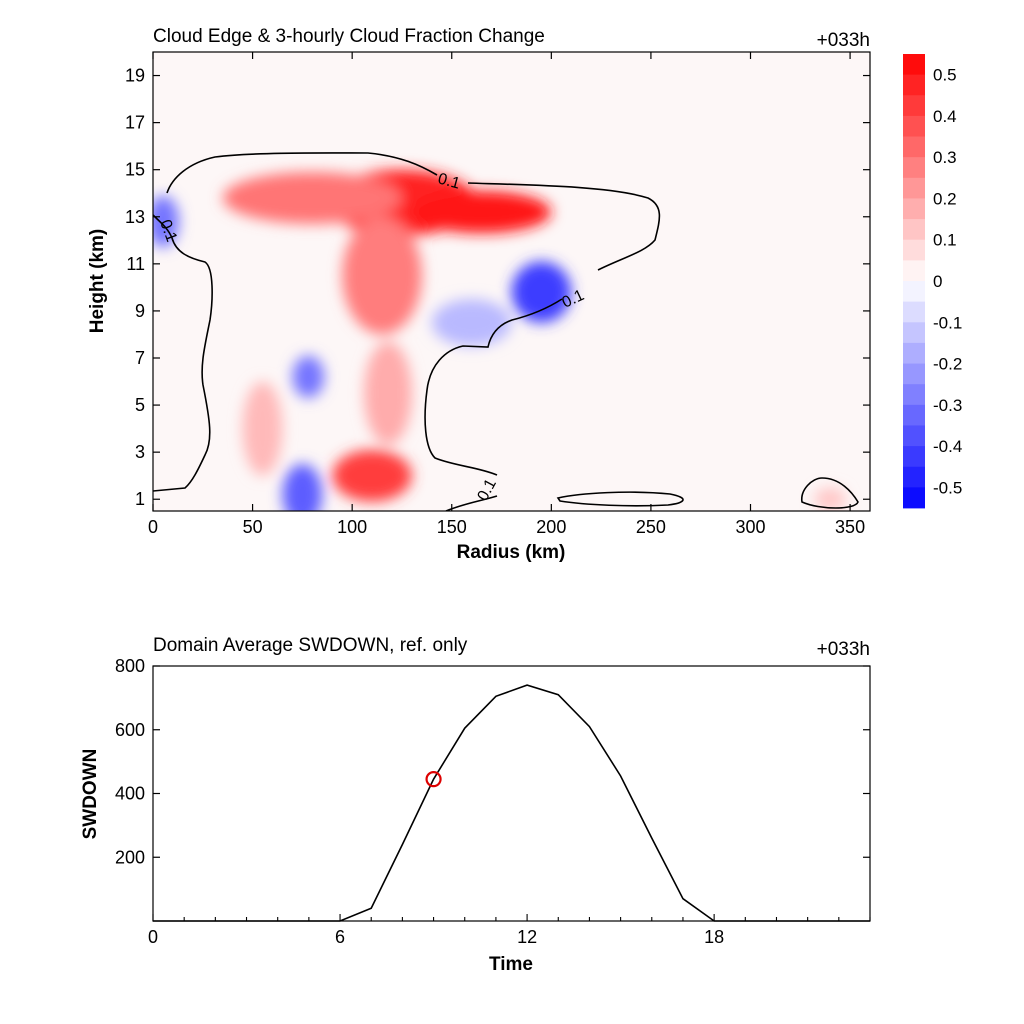 The image size is (1024, 1024). Describe the element at coordinates (253, 527) in the screenshot. I see `heatmap-x-tick-label-1: 50` at that location.